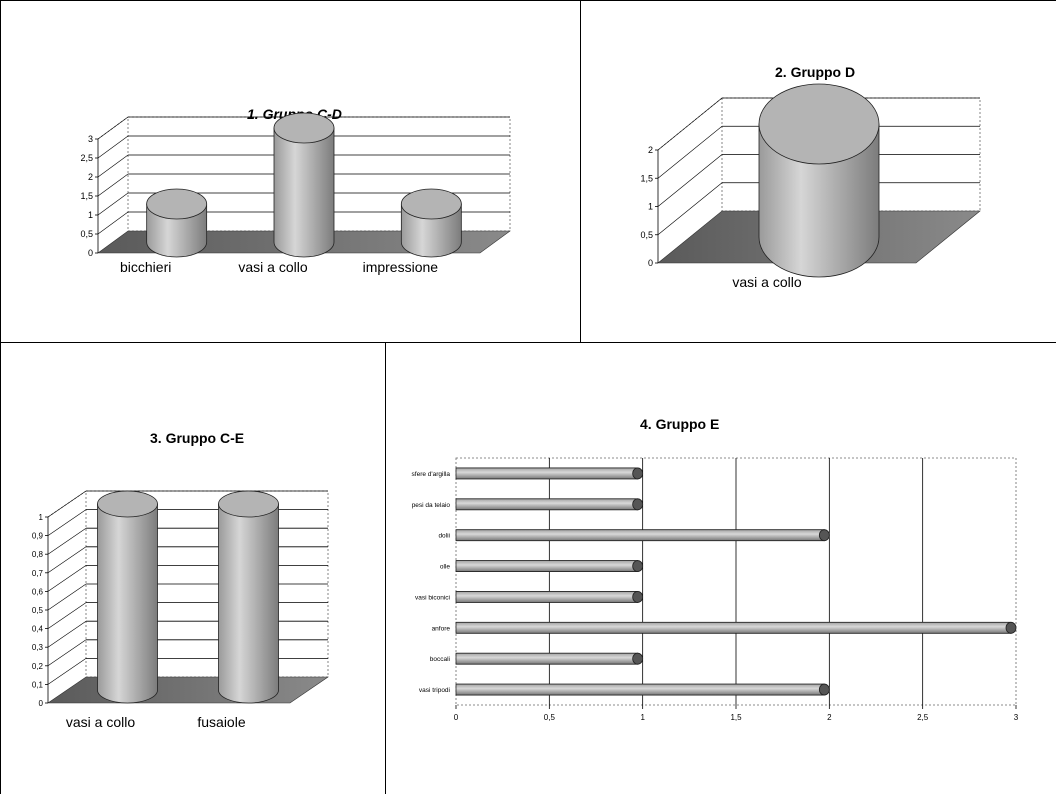  What do you see at coordinates (38, 684) in the screenshot?
I see `y-tick-label: 0,1` at bounding box center [38, 684].